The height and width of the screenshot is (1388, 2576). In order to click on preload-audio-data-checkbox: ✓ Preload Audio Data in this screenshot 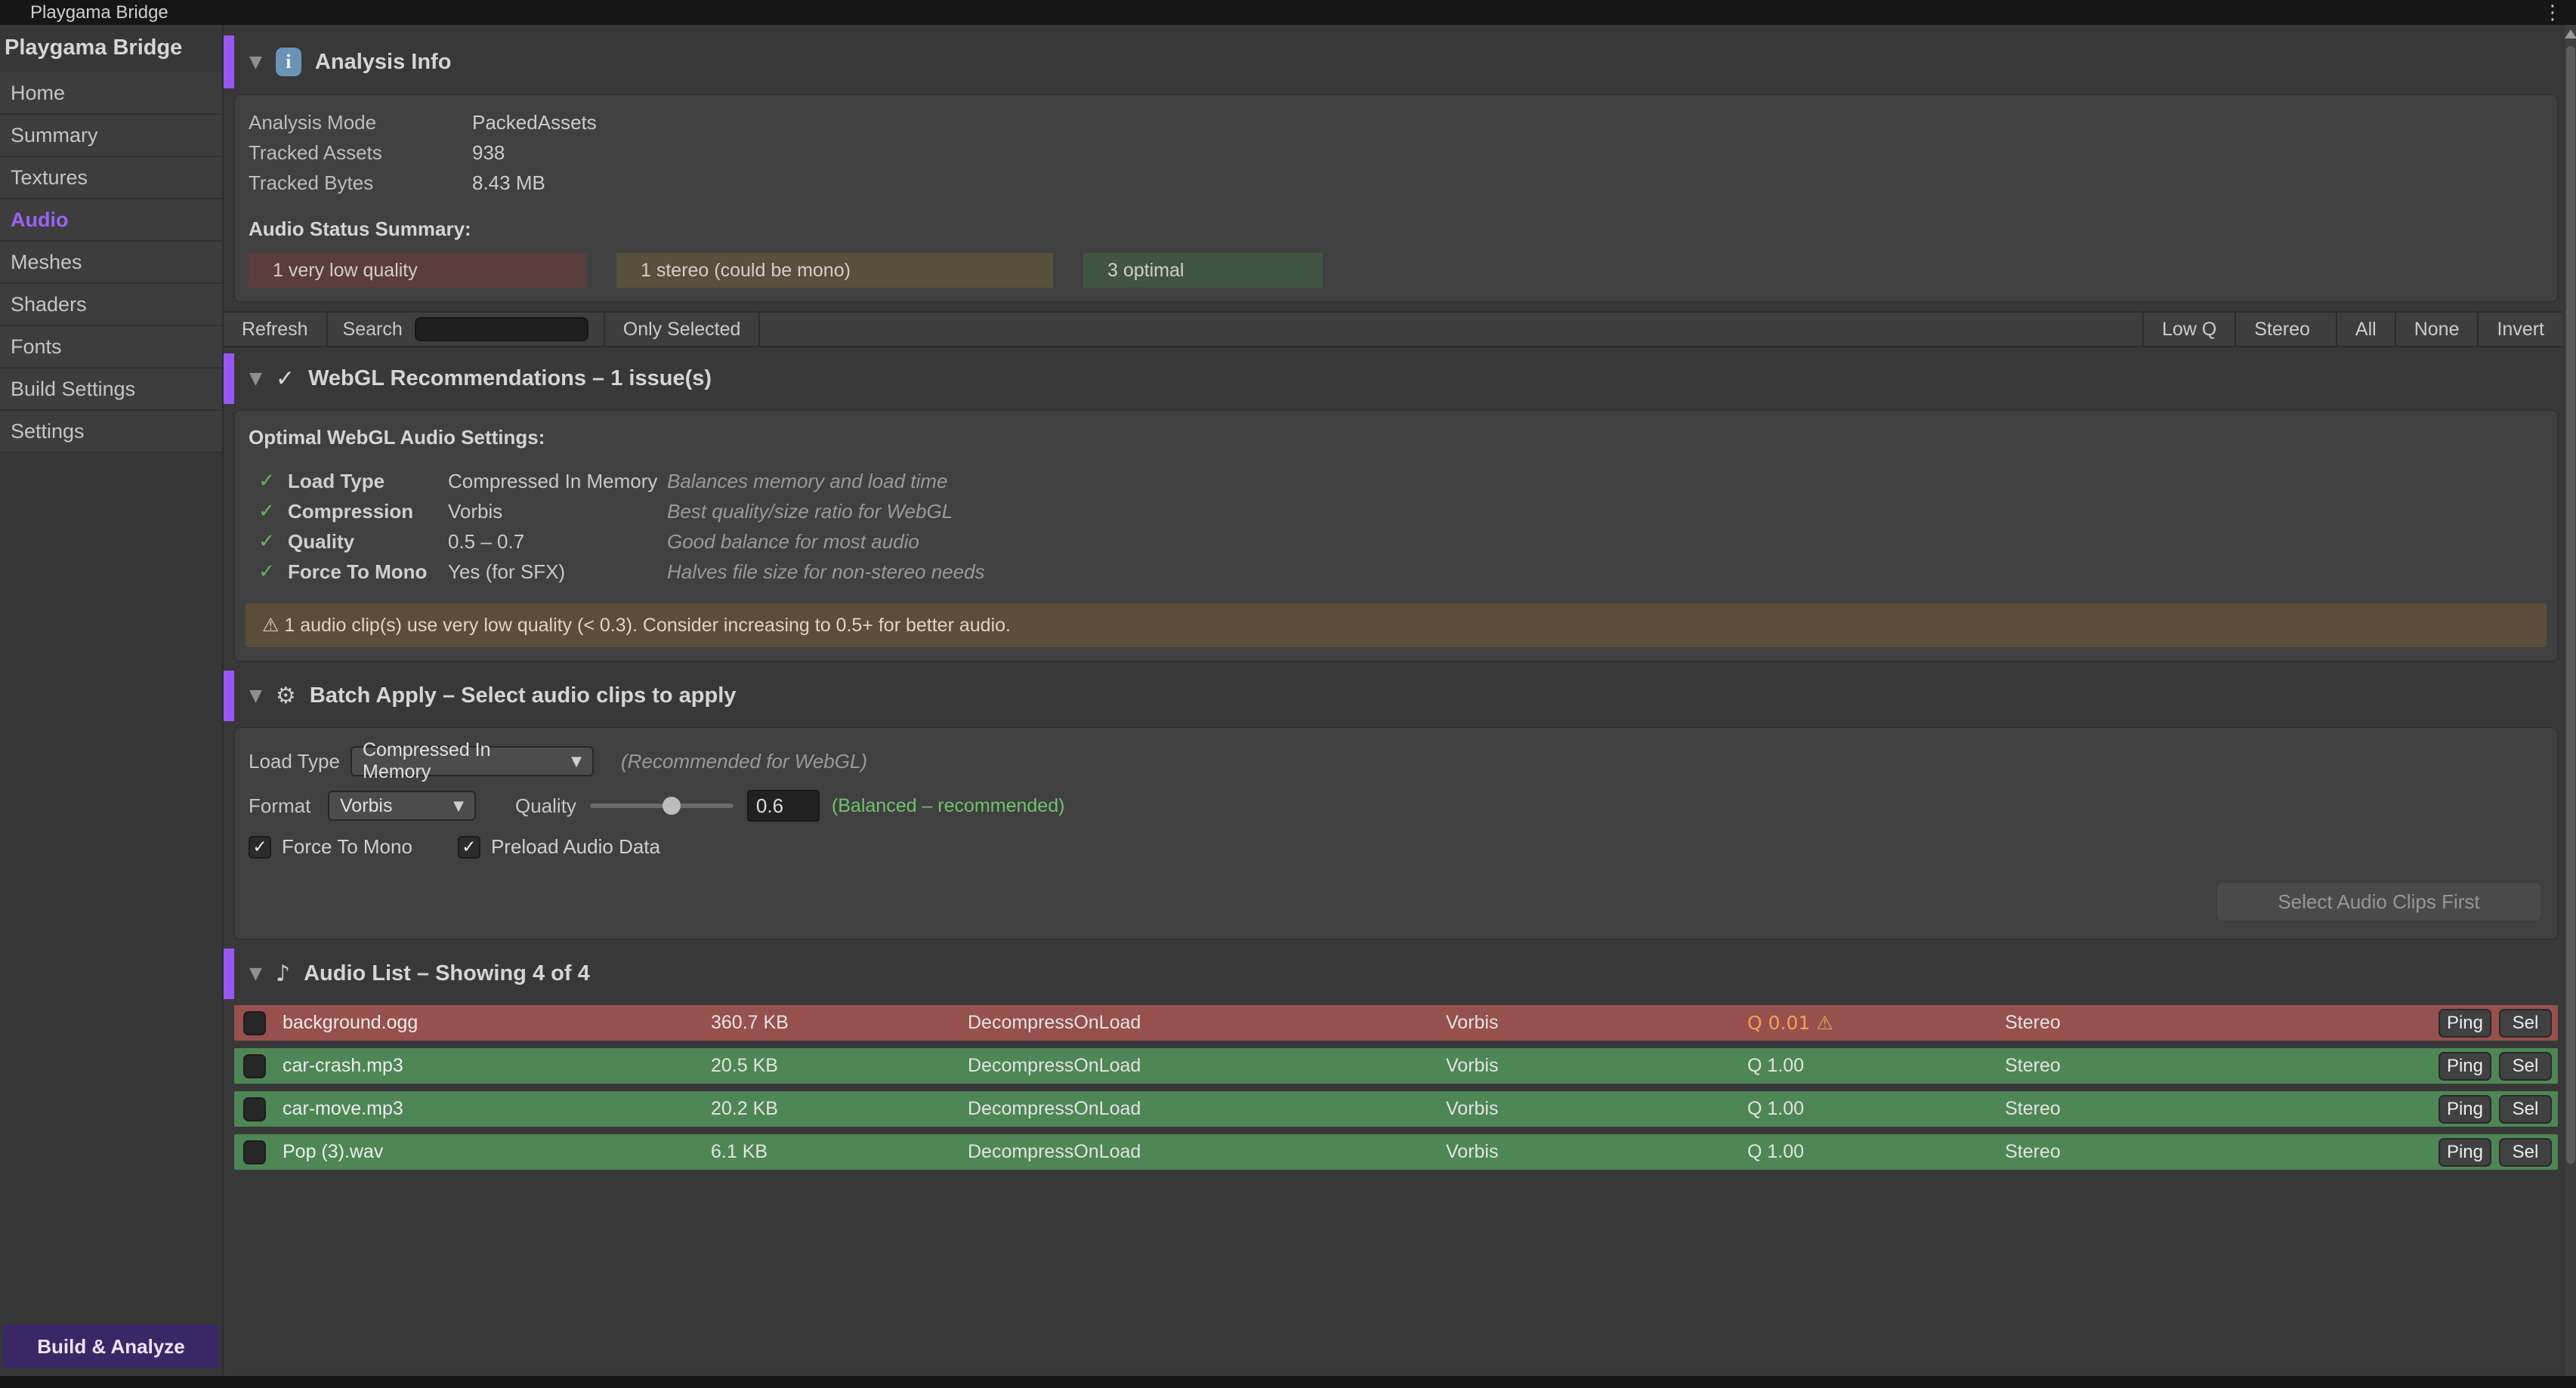, I will do `click(558, 847)`.